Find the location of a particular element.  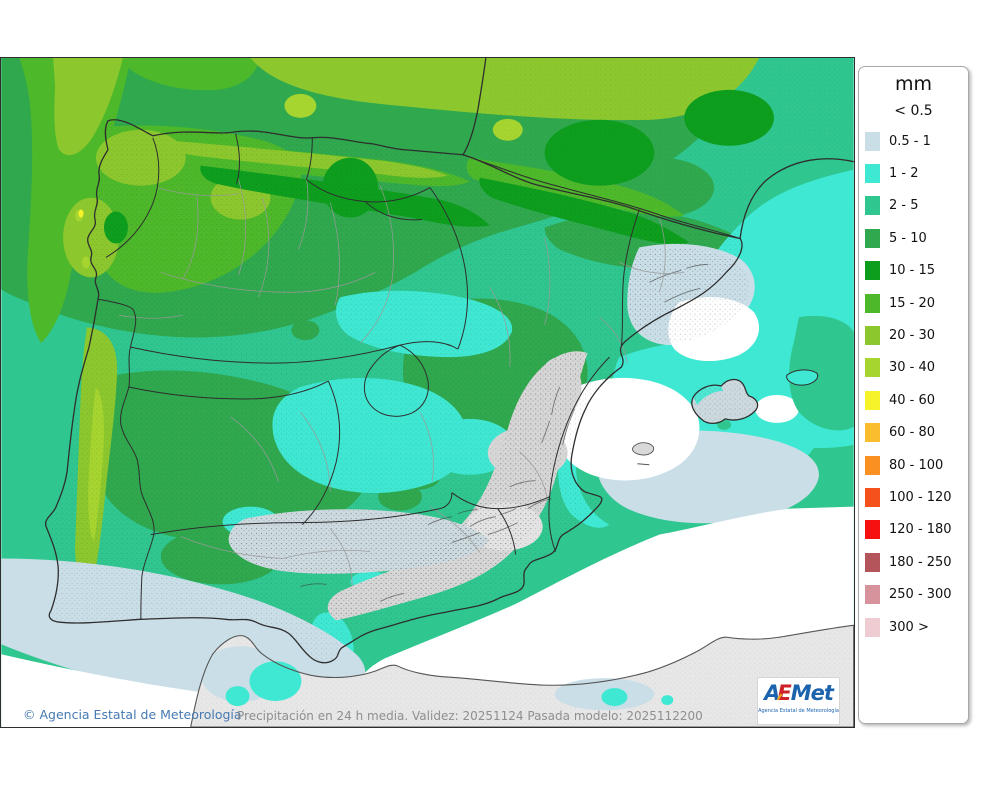

legend-row: 80 - 100 is located at coordinates (913, 465).